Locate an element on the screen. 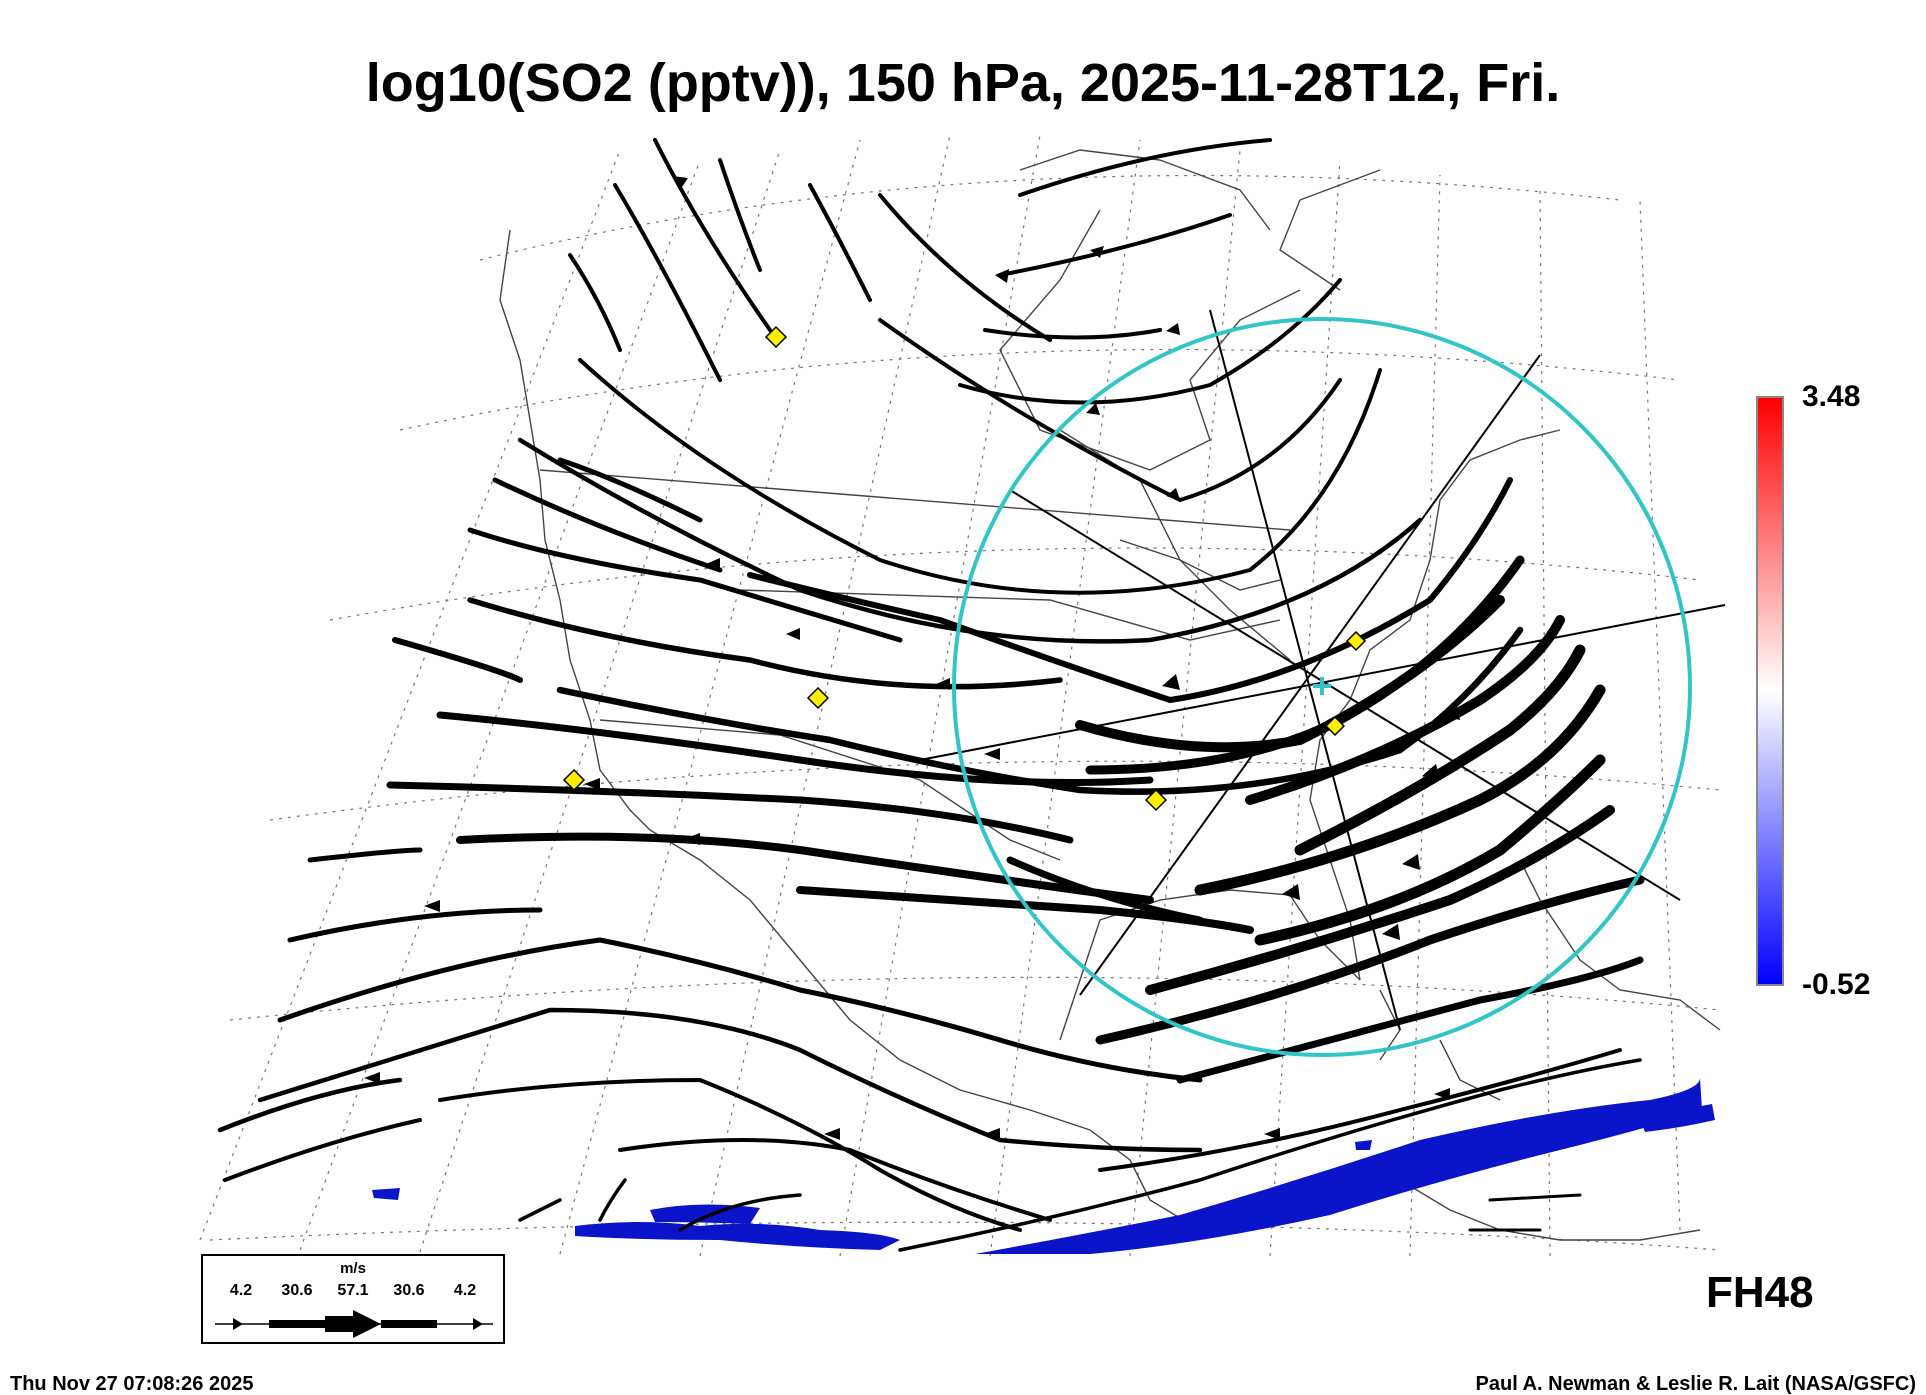  colorbar-min-label: -0.52 is located at coordinates (1836, 984).